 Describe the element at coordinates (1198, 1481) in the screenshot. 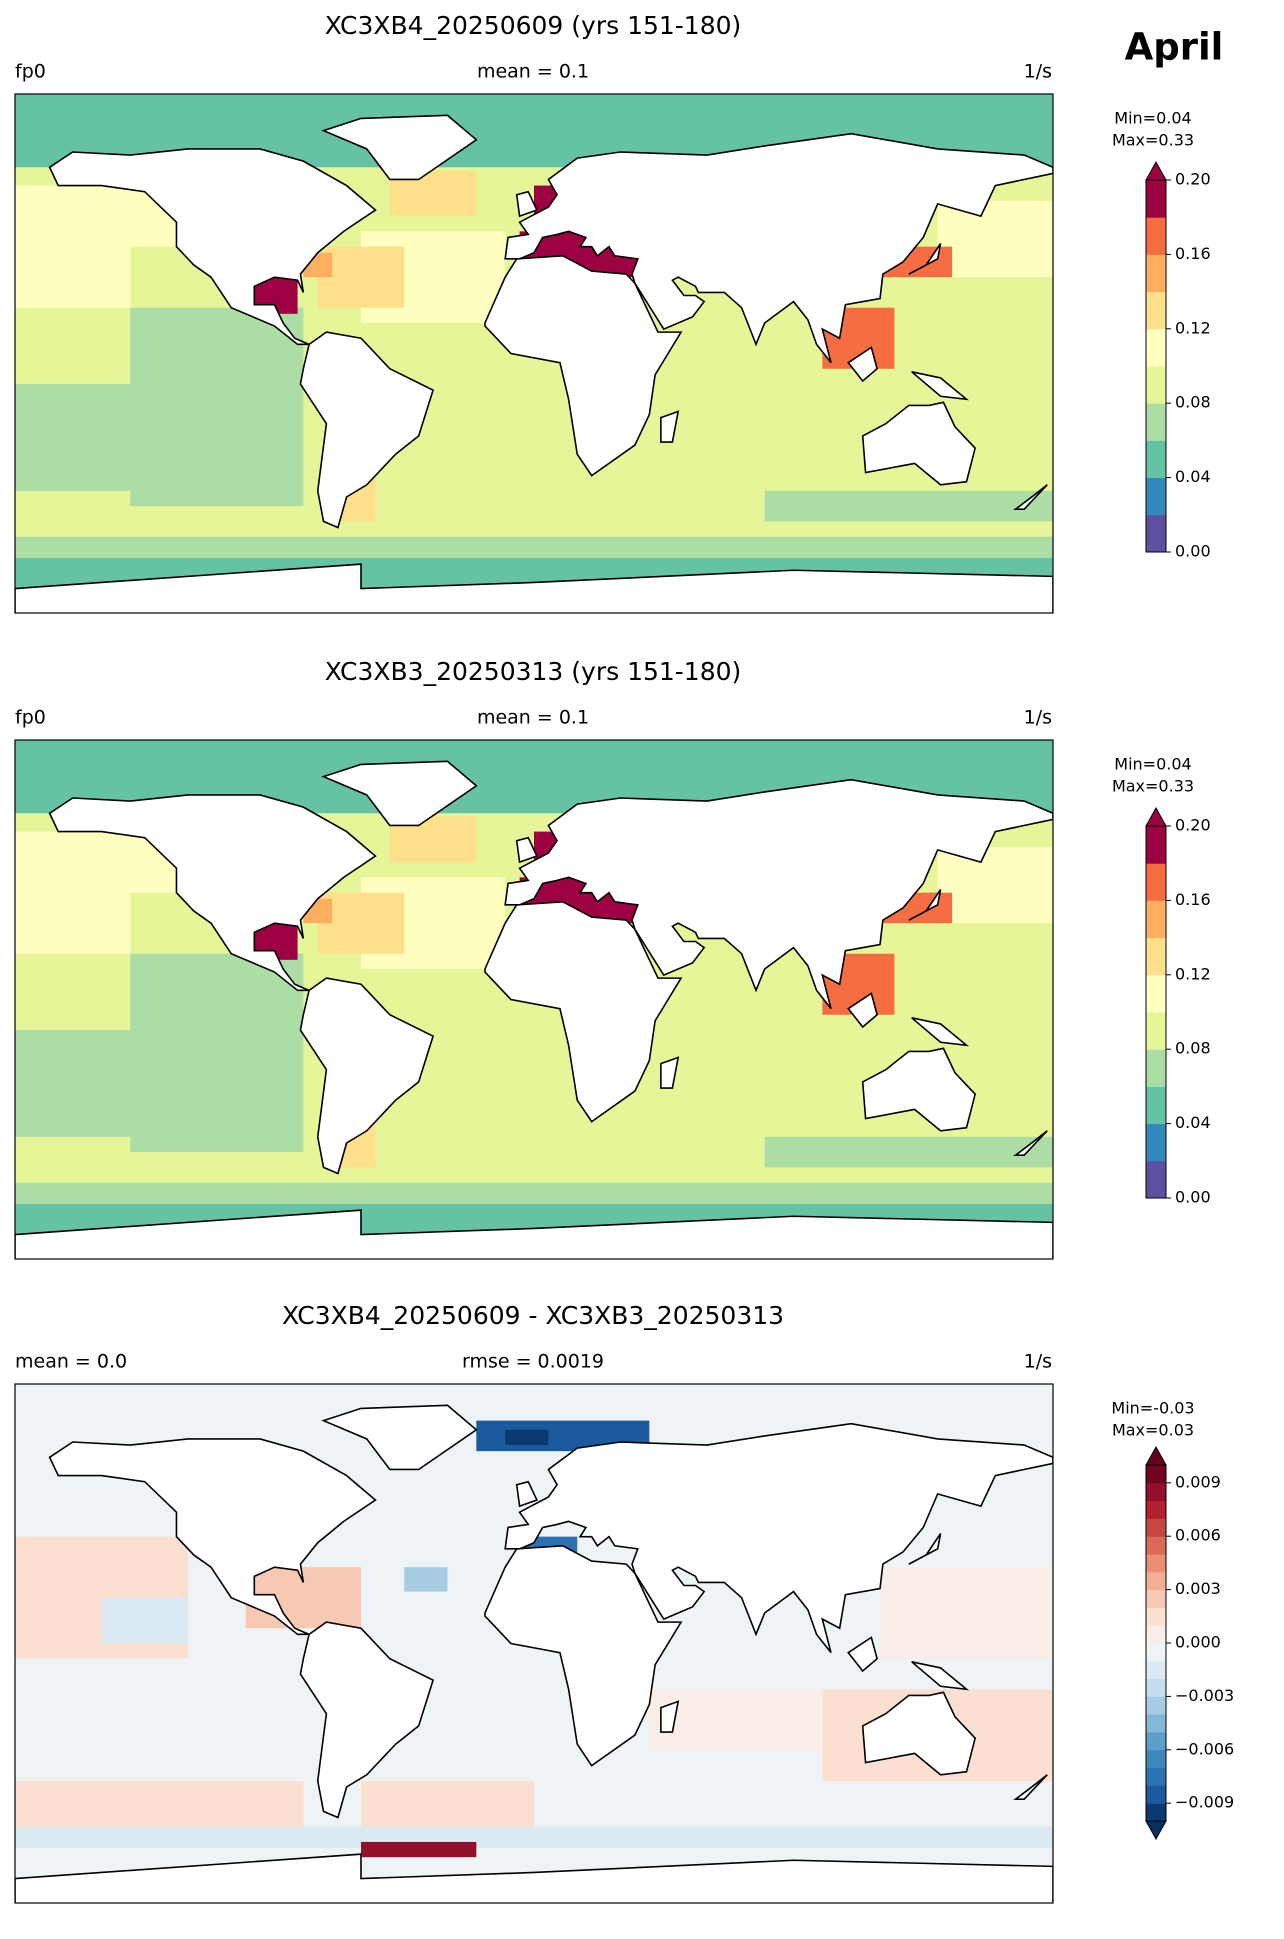

I see `colorbar-tick-label: 0.009` at that location.